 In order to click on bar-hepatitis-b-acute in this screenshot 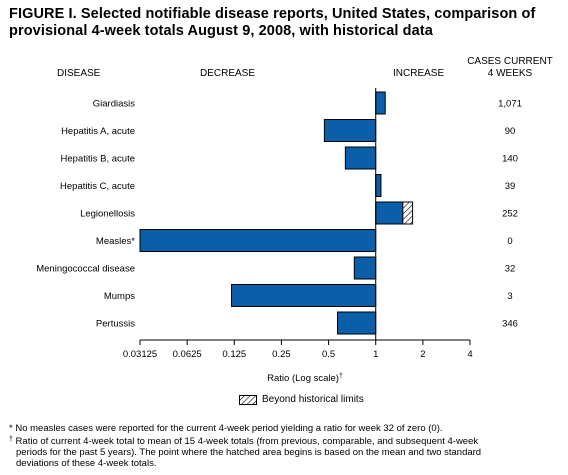, I will do `click(360, 158)`.